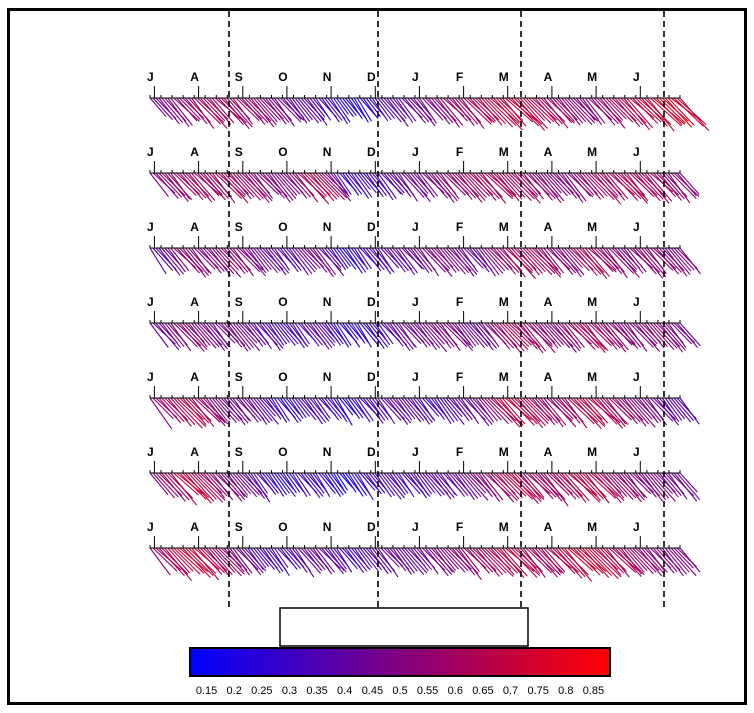 The image size is (754, 713). What do you see at coordinates (565, 691) in the screenshot?
I see `colorbar-tick: 0.8` at bounding box center [565, 691].